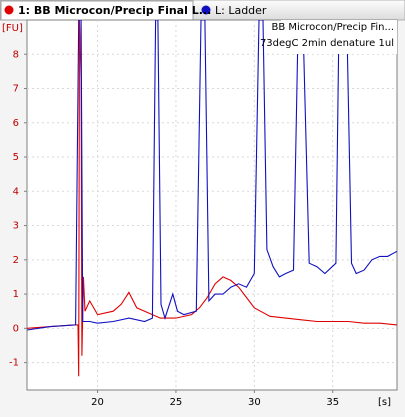 This screenshot has height=417, width=405. What do you see at coordinates (16, 54) in the screenshot?
I see `y-tick-label: 8` at bounding box center [16, 54].